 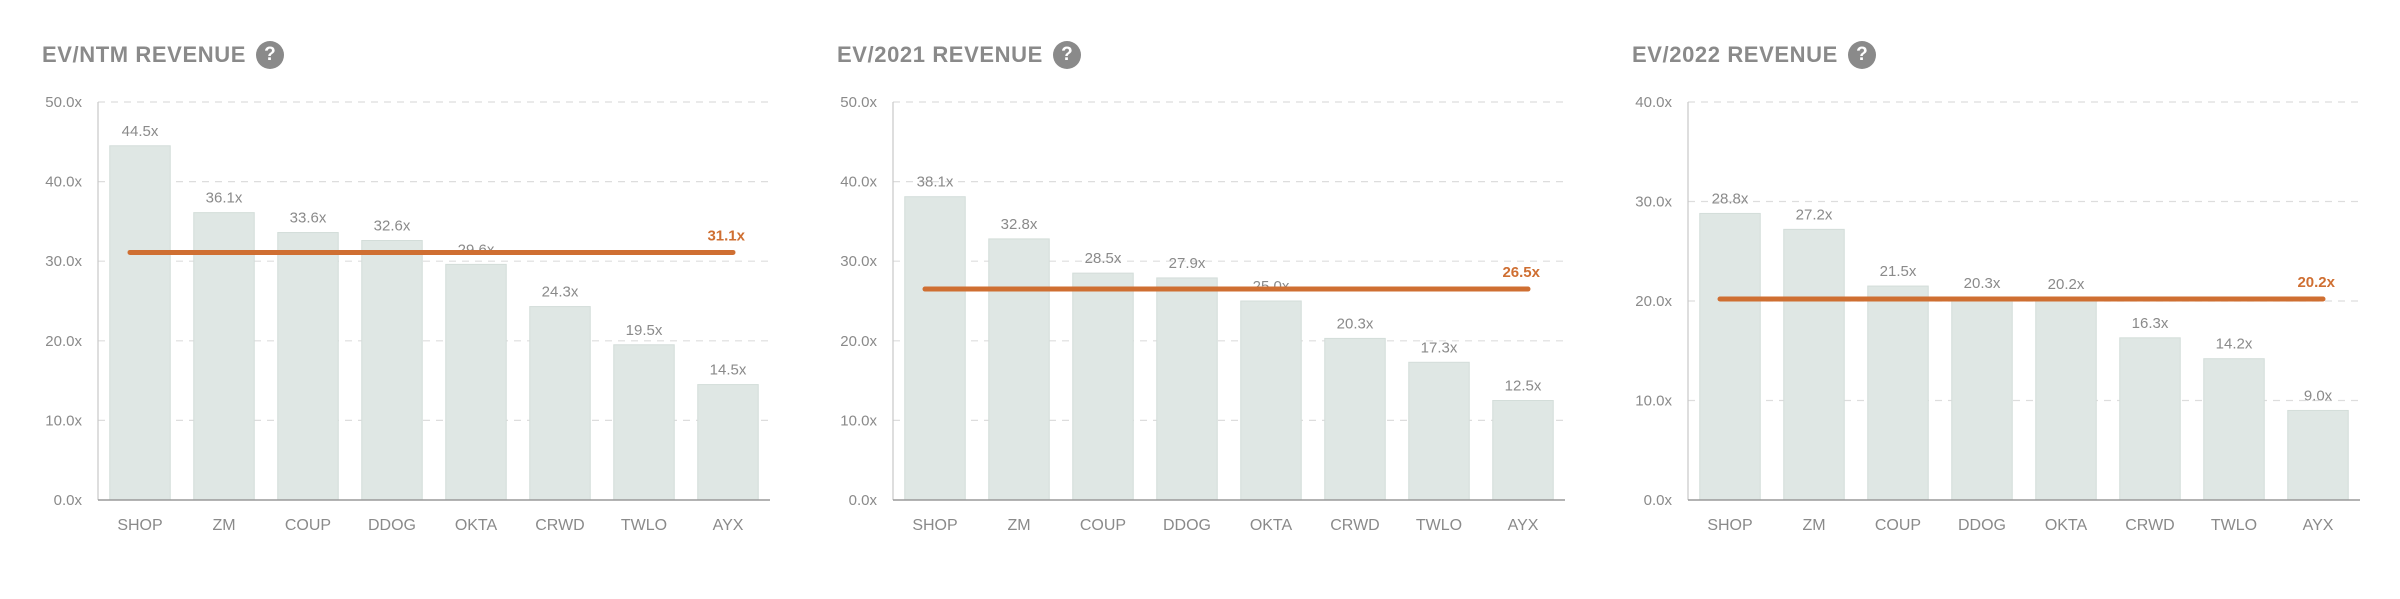 I want to click on bar-value-label: 21.5x, so click(x=1898, y=271).